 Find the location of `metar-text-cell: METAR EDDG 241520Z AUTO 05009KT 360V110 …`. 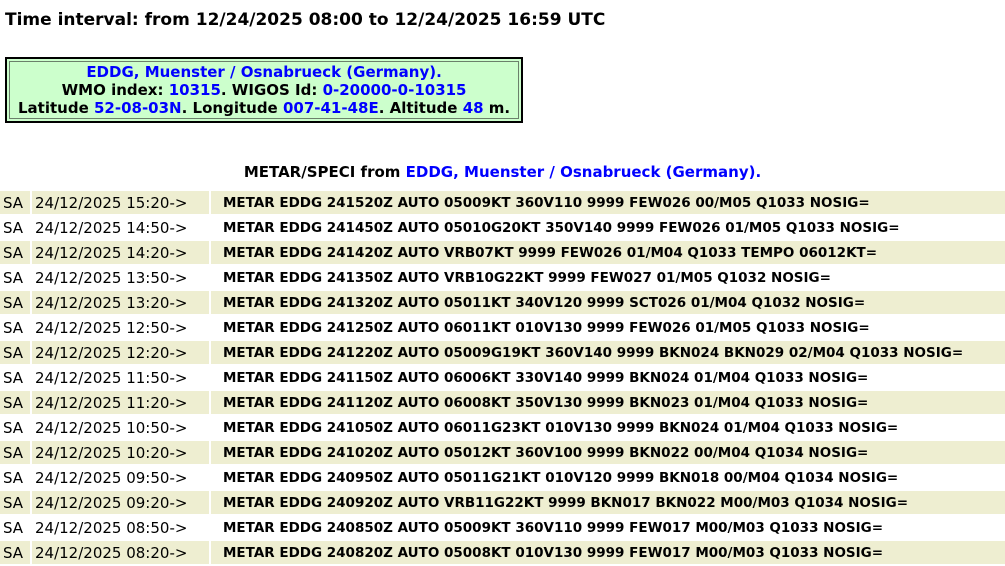

metar-text-cell: METAR EDDG 241520Z AUTO 05009KT 360V110 … is located at coordinates (607, 203).